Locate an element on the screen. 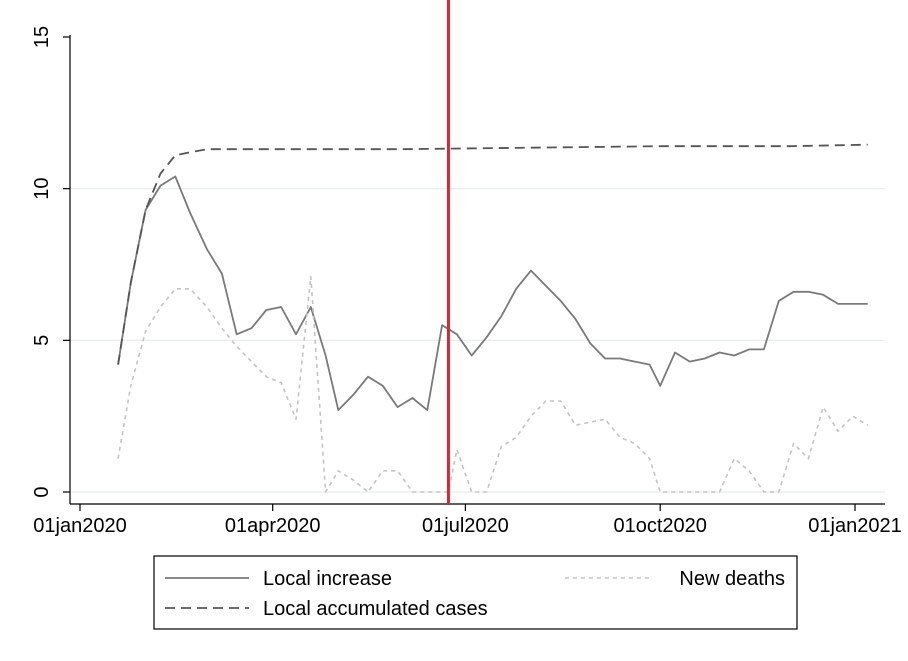  y-tick-label-0: 0 is located at coordinates (42, 491).